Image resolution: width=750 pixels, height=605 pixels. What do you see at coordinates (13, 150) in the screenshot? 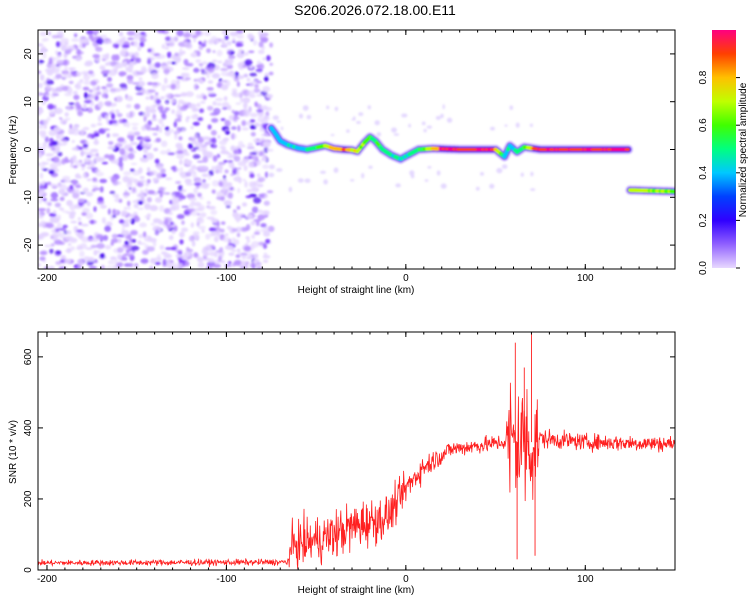
I see `spectrogram-ylabel: Frequency (Hz)` at bounding box center [13, 150].